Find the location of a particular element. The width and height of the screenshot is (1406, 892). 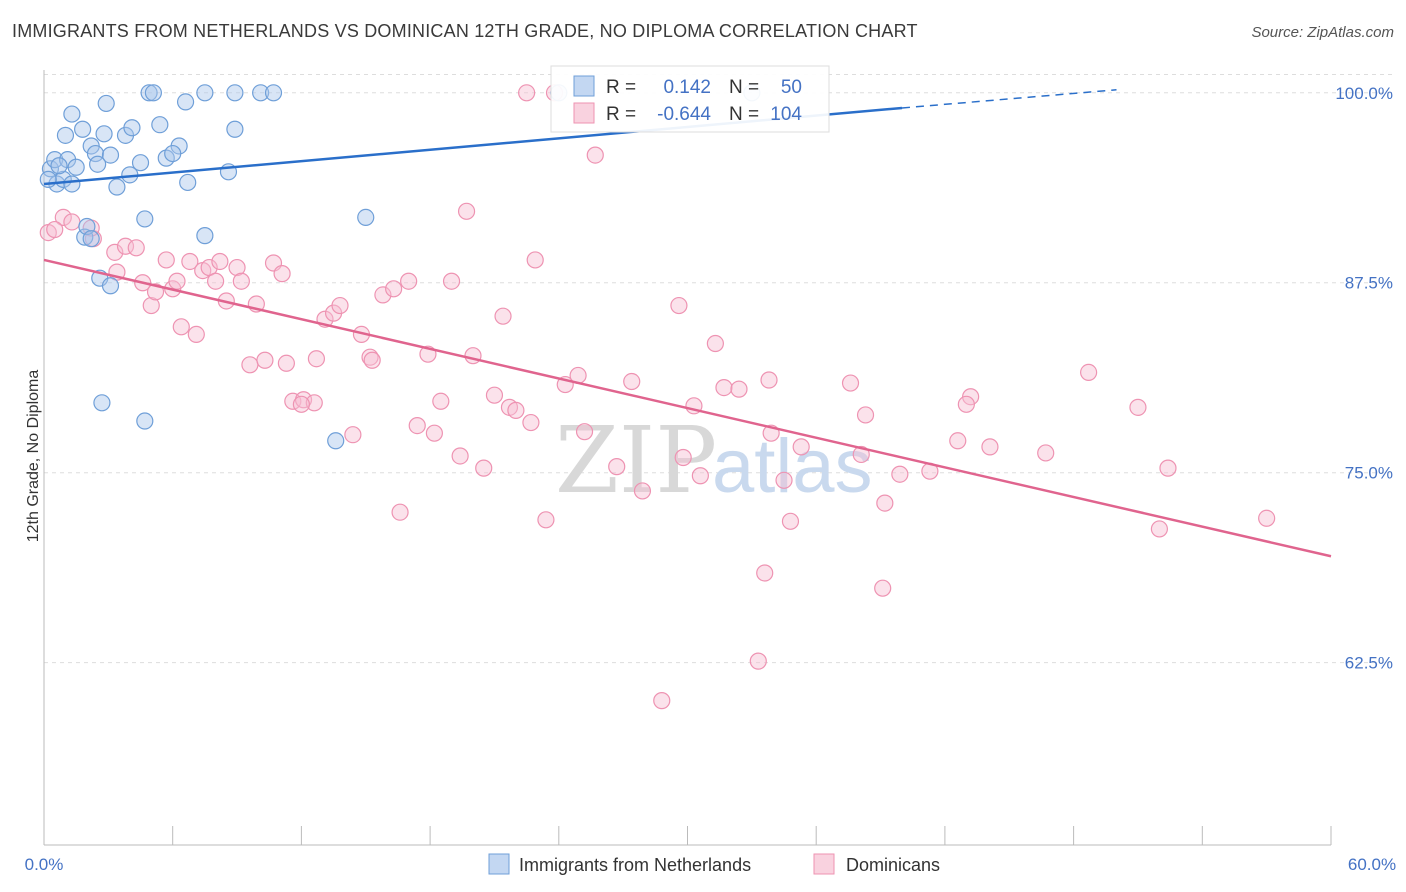

x-tick-label-max: 60.0% is located at coordinates (1372, 864).